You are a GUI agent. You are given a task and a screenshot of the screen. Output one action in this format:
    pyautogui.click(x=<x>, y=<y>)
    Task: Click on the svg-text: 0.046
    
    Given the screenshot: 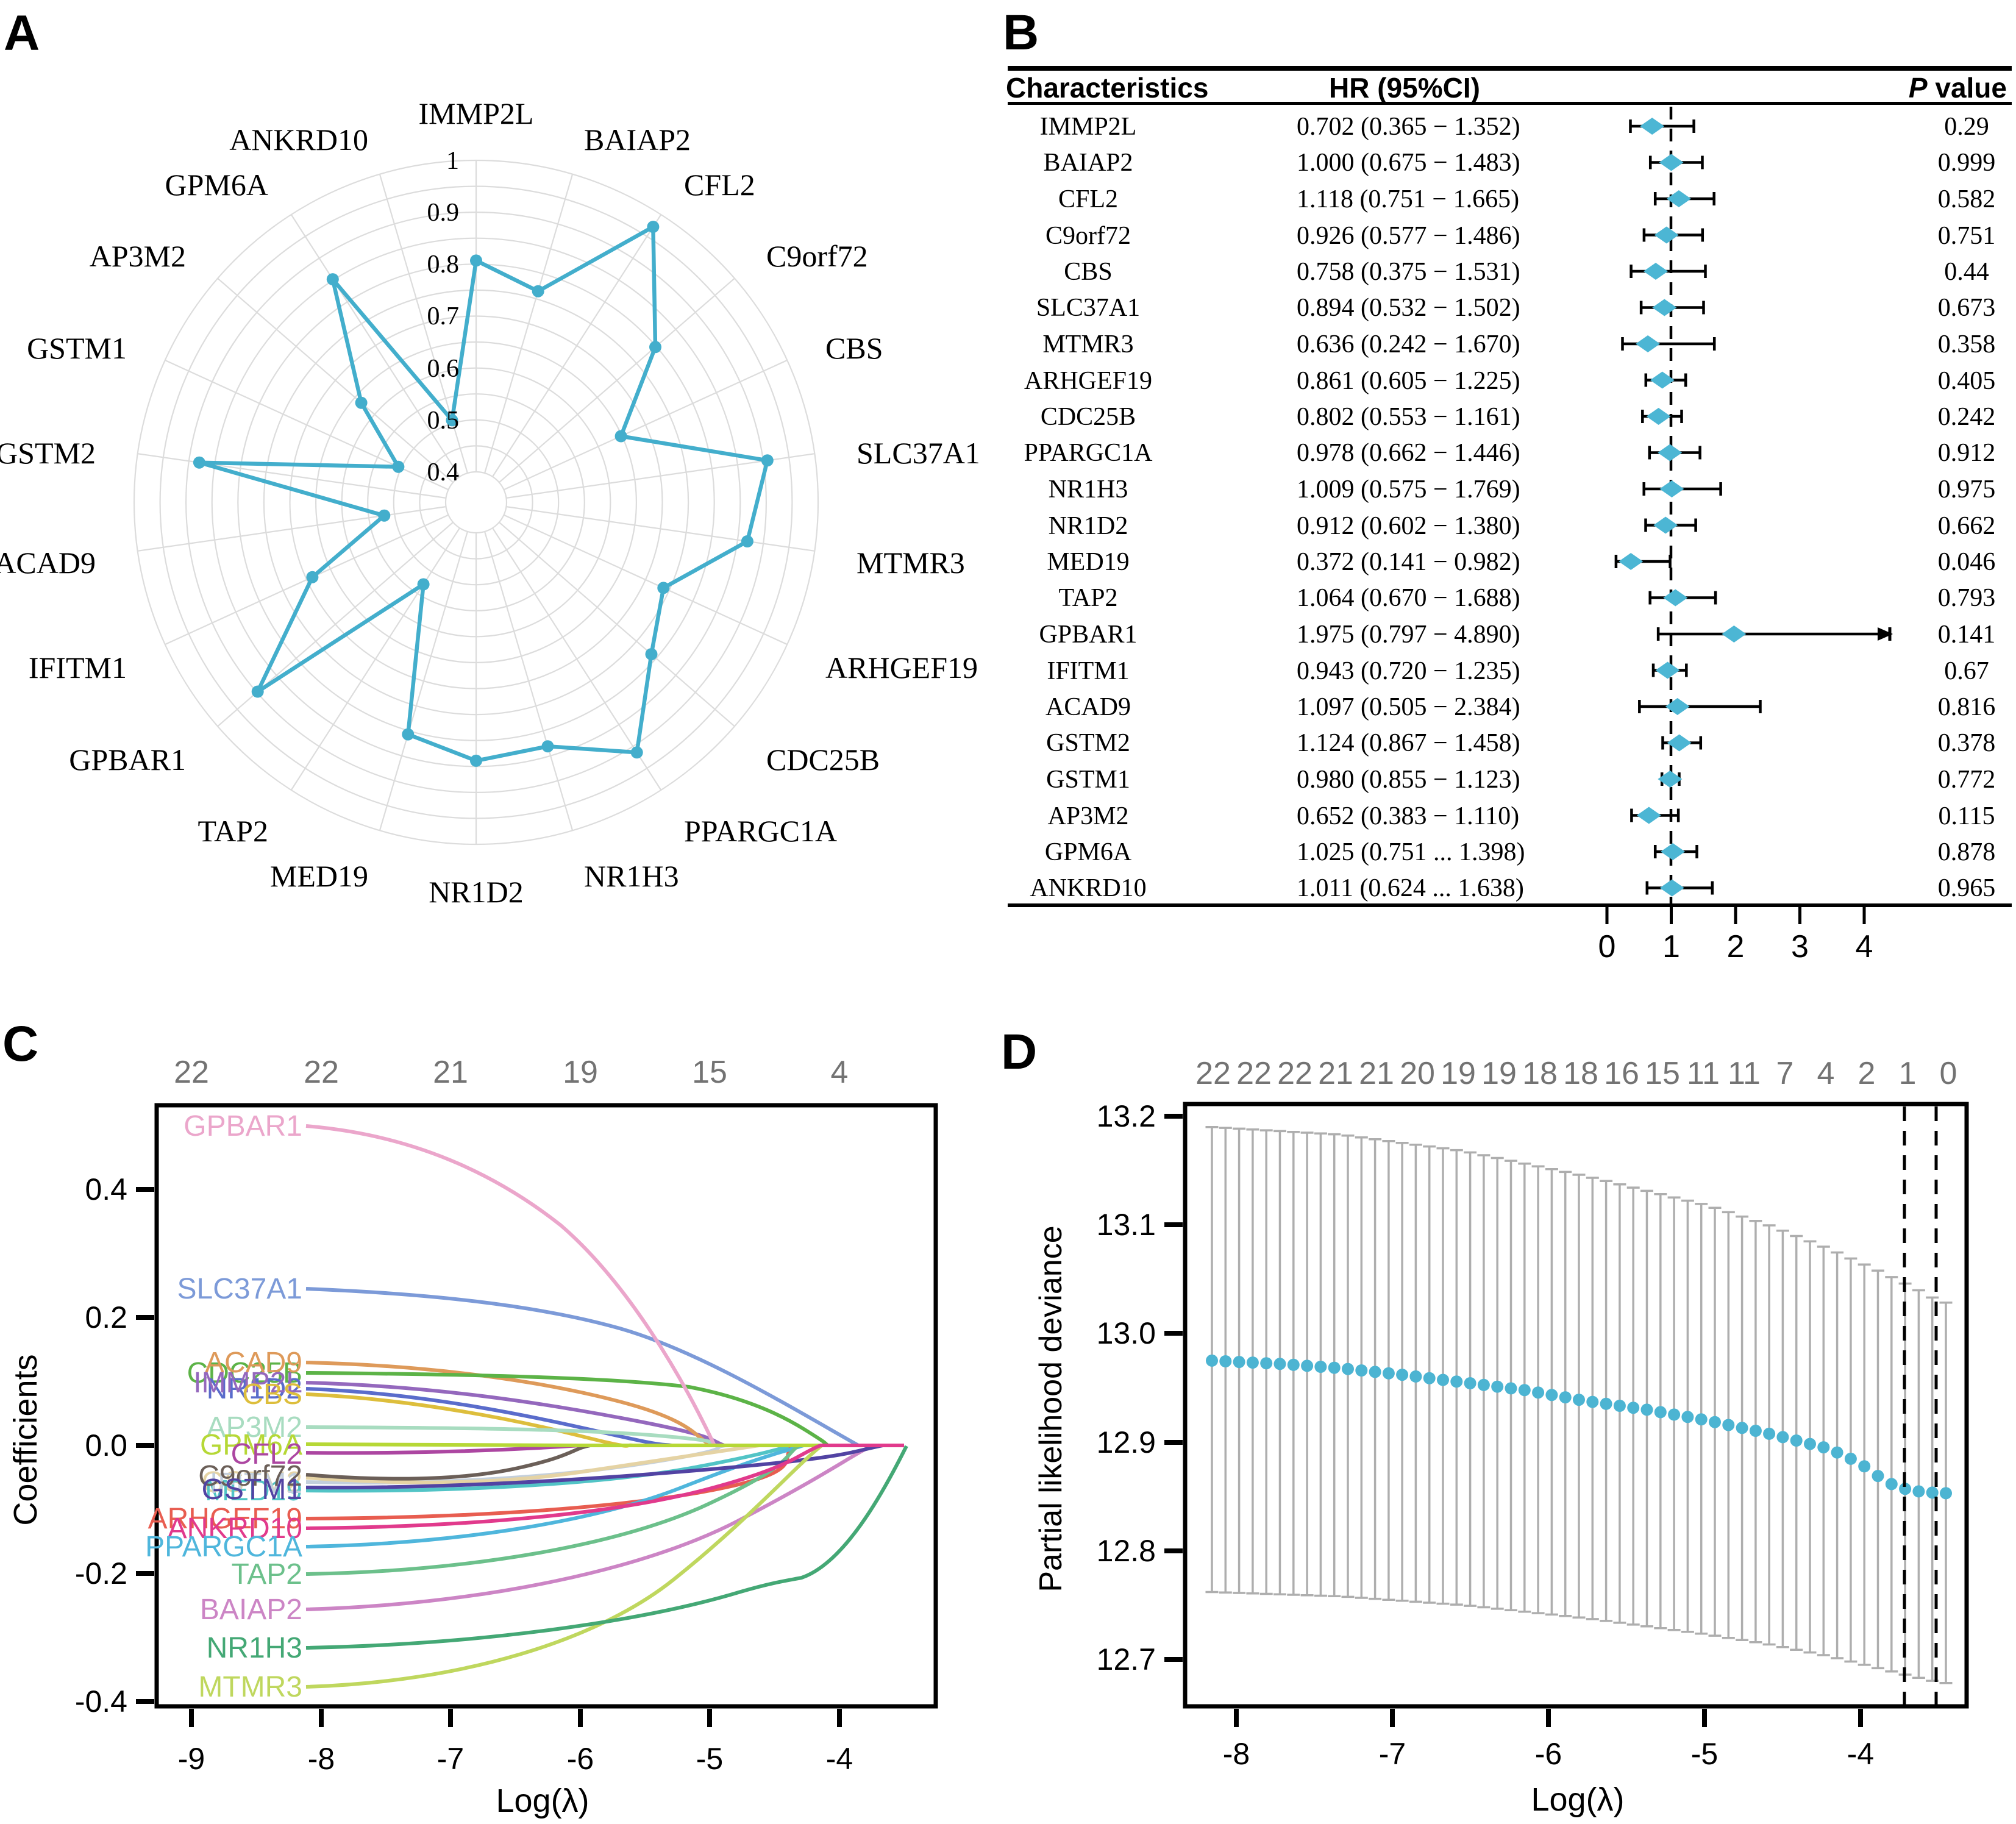 What is the action you would take?
    pyautogui.click(x=1967, y=562)
    